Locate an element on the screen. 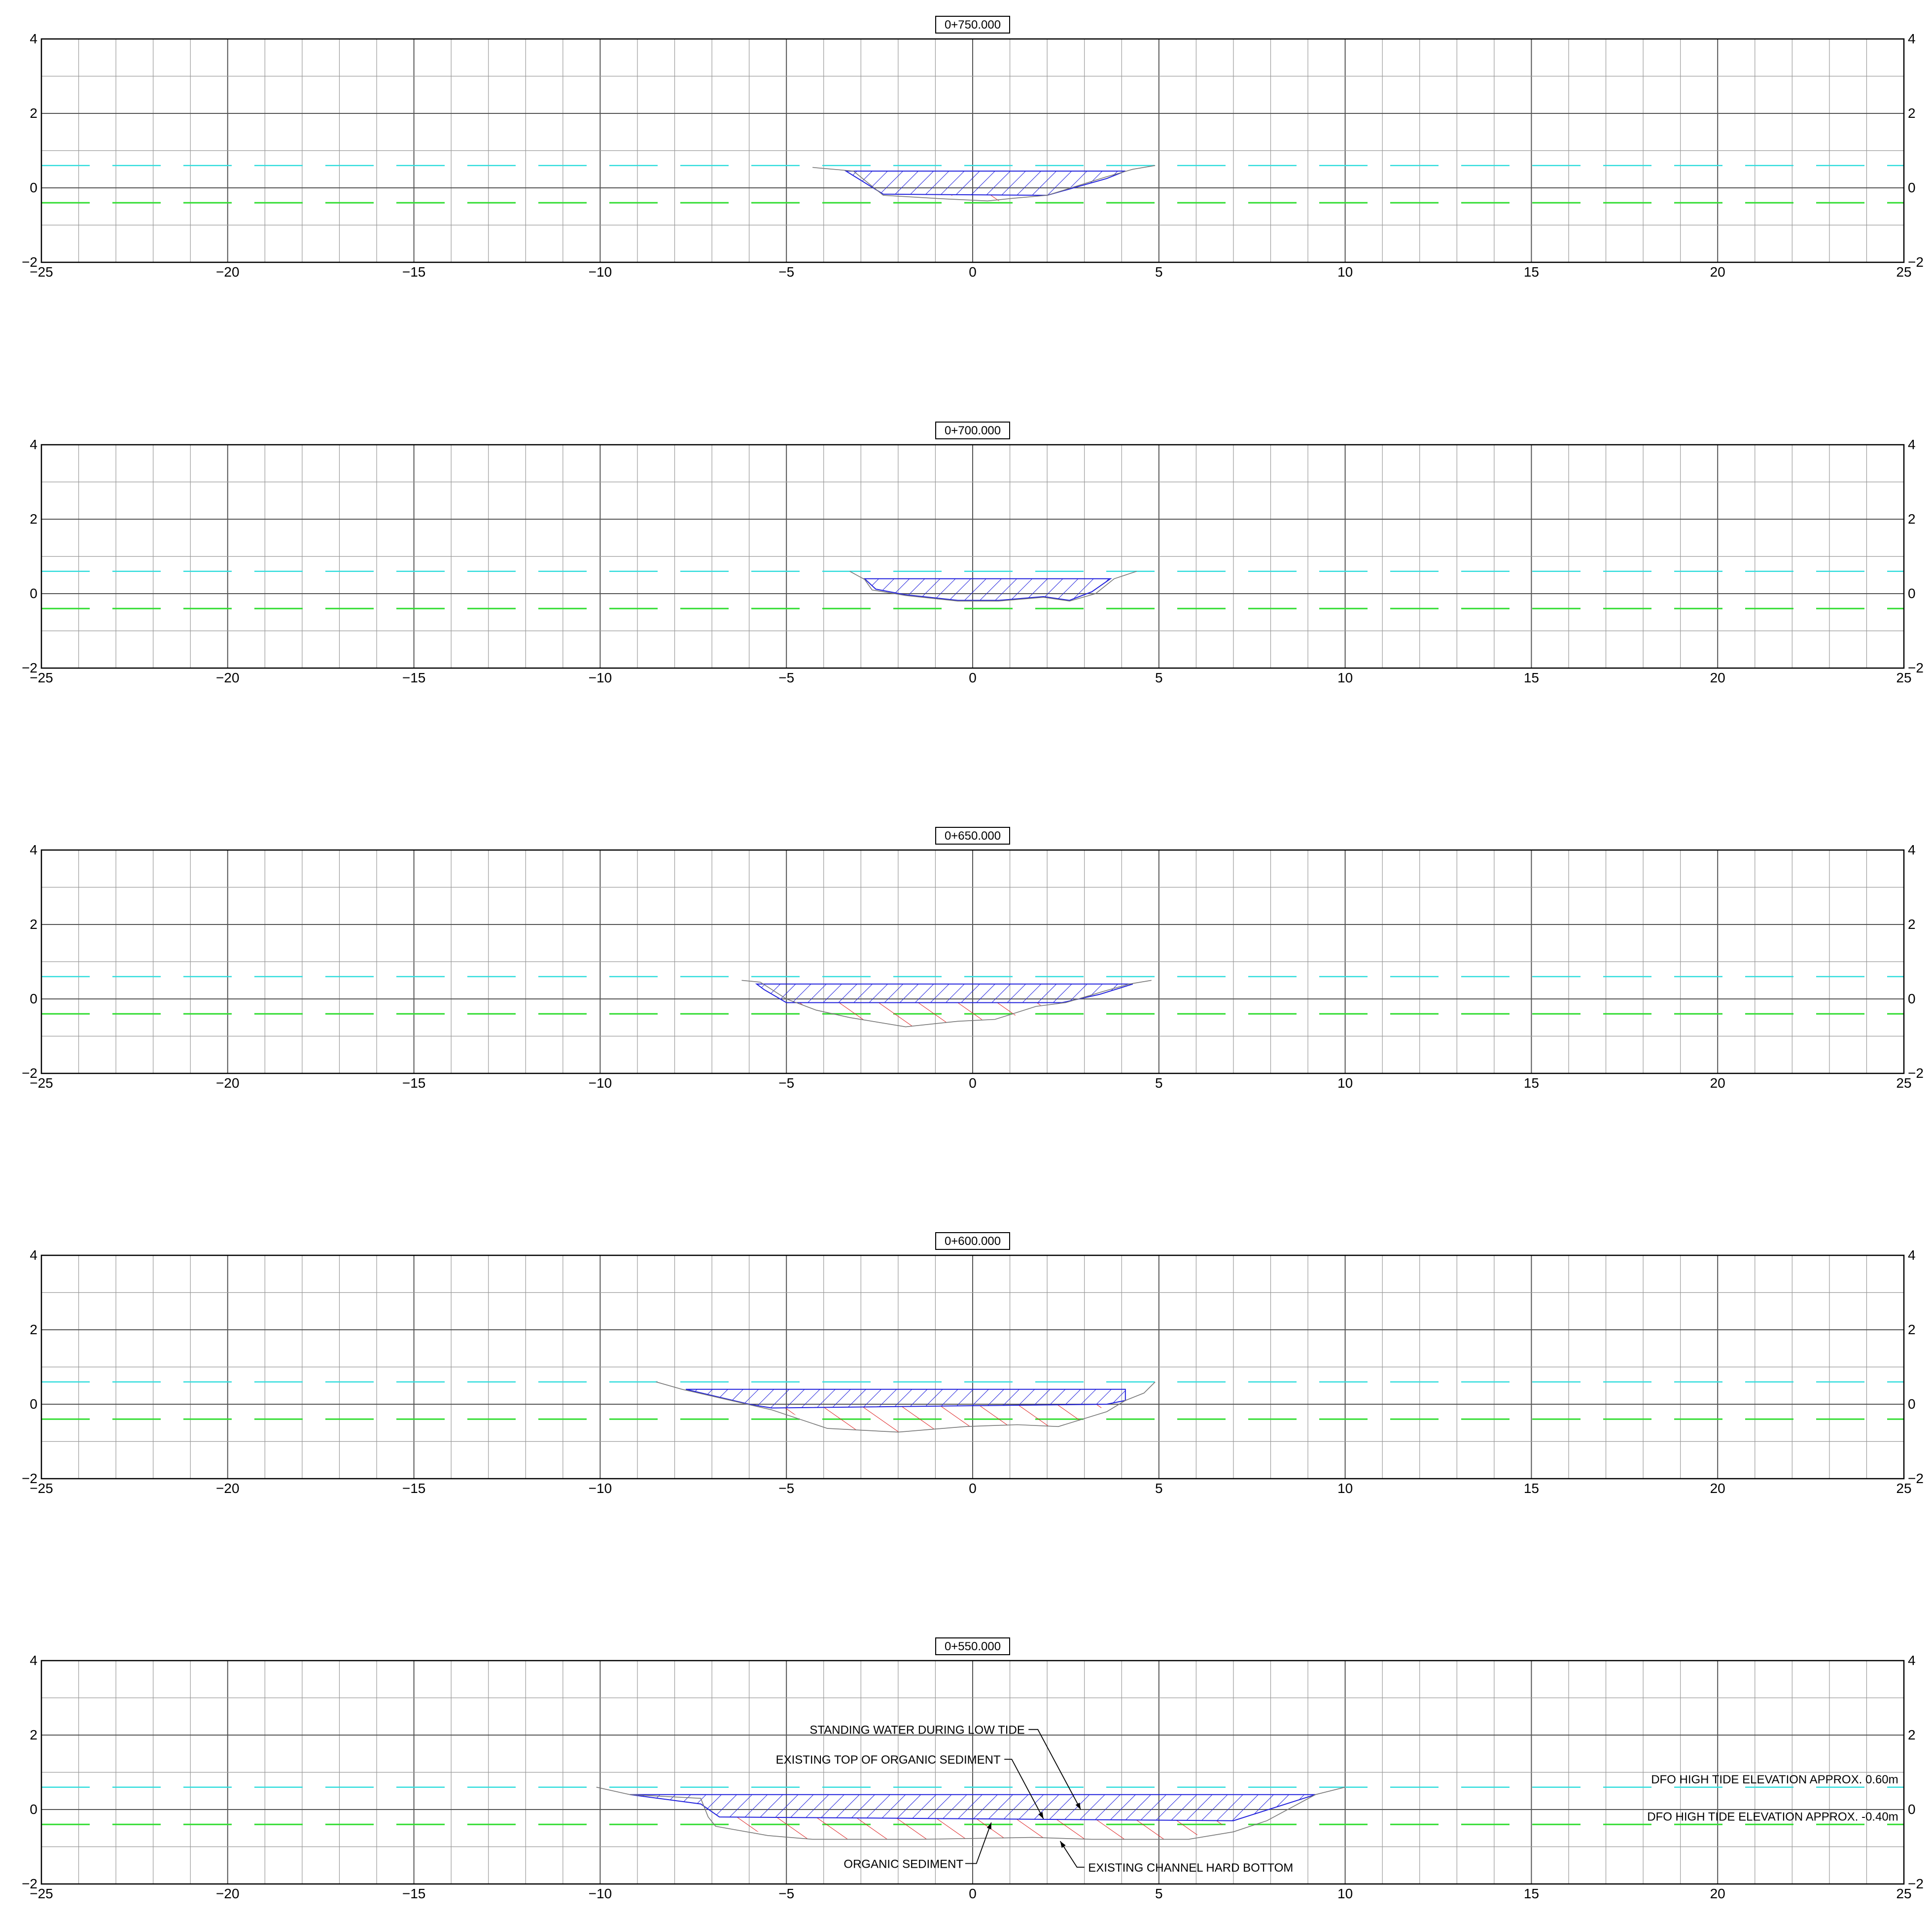 The image size is (1932, 1917). annotation-label: STANDING WATER DURING LOW TIDE is located at coordinates (916, 1731).